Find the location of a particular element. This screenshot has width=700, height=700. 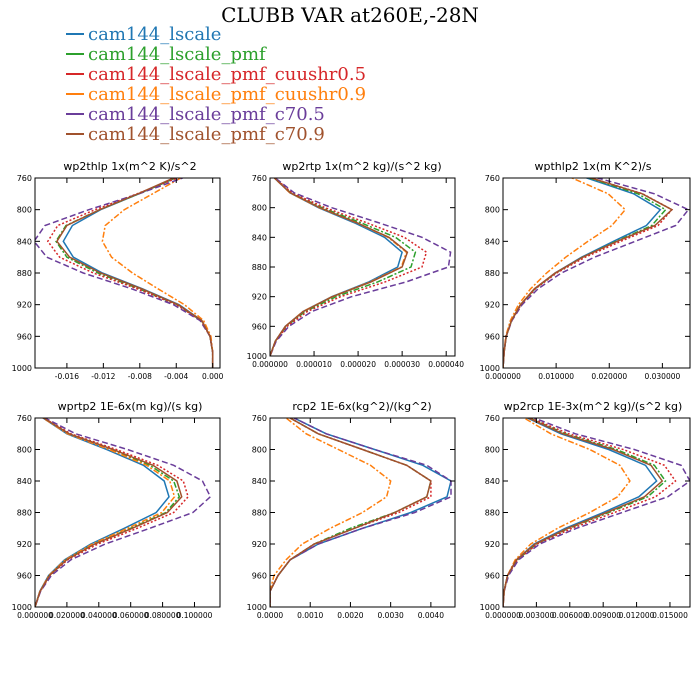

panel-title-6: wp2rcp 1E-3x(m^2 kg)/(s^2 kg) is located at coordinates (593, 406).